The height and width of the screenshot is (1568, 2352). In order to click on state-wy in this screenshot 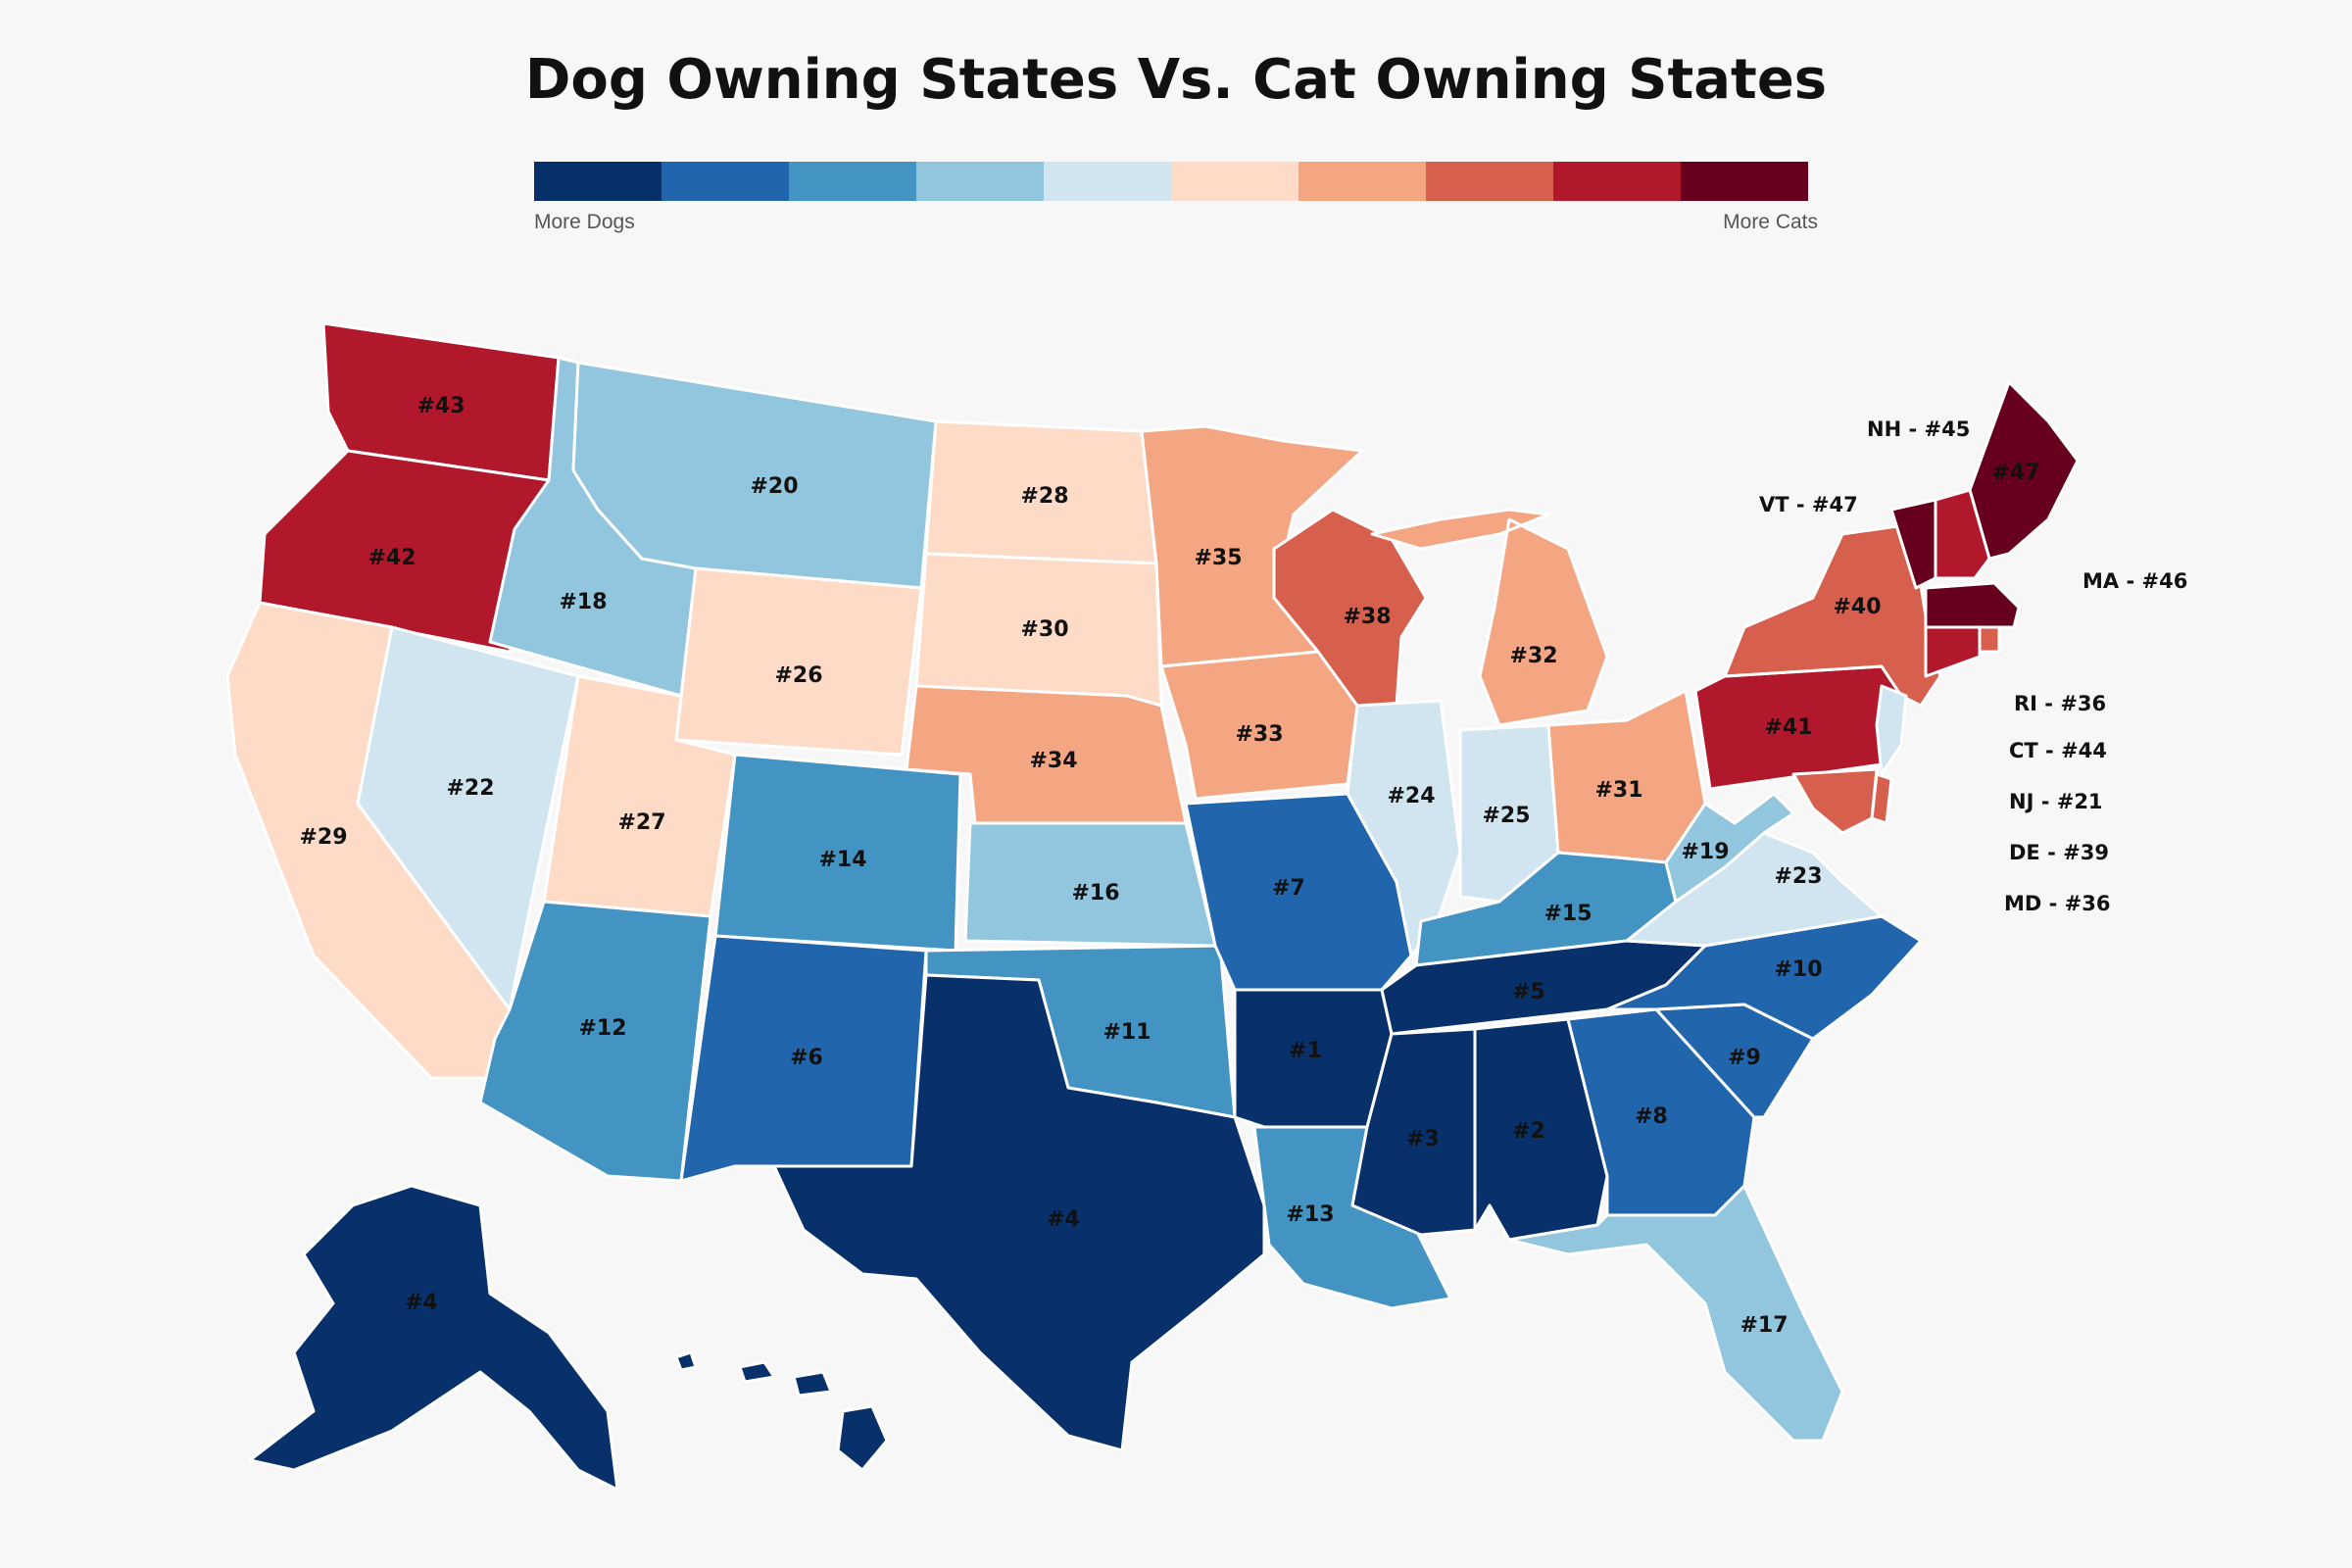, I will do `click(798, 661)`.